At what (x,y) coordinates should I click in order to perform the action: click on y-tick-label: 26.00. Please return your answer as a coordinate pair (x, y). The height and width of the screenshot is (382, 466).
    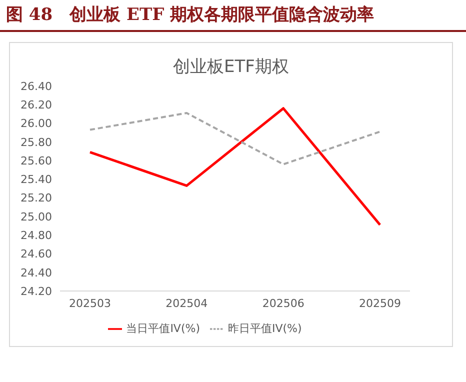
    Looking at the image, I should click on (36, 123).